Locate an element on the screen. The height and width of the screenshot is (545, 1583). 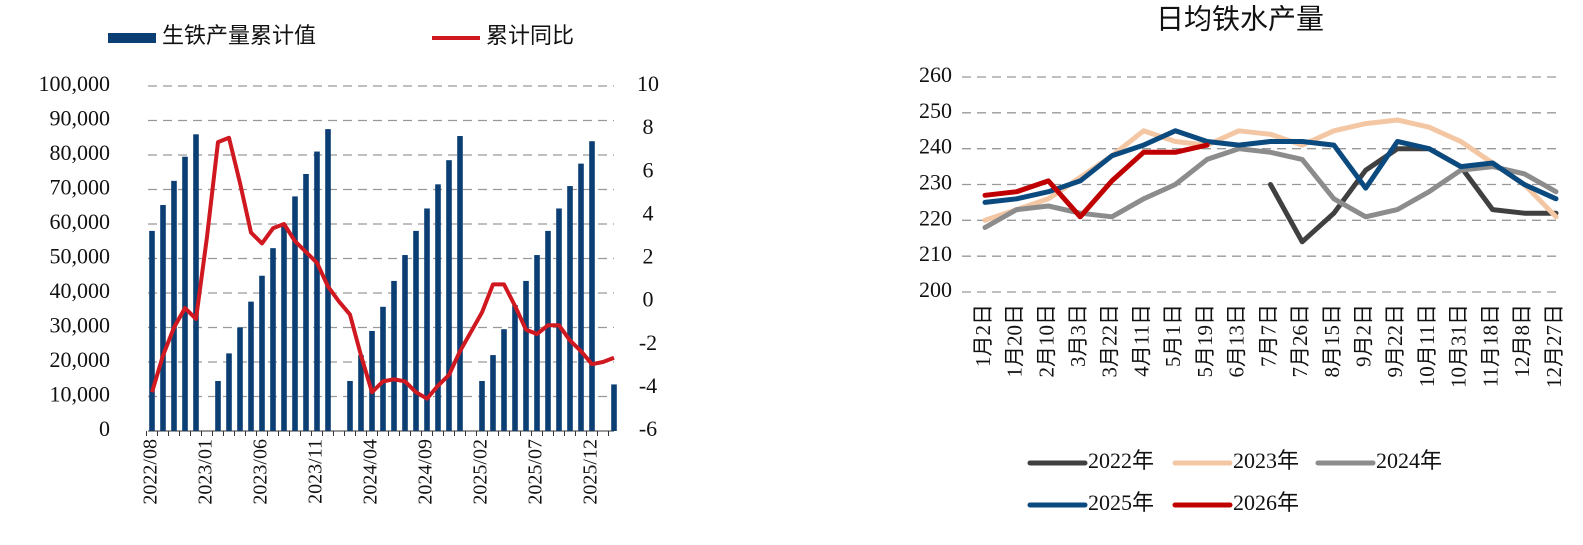
x-tick-label: 2025/02 is located at coordinates (481, 472).